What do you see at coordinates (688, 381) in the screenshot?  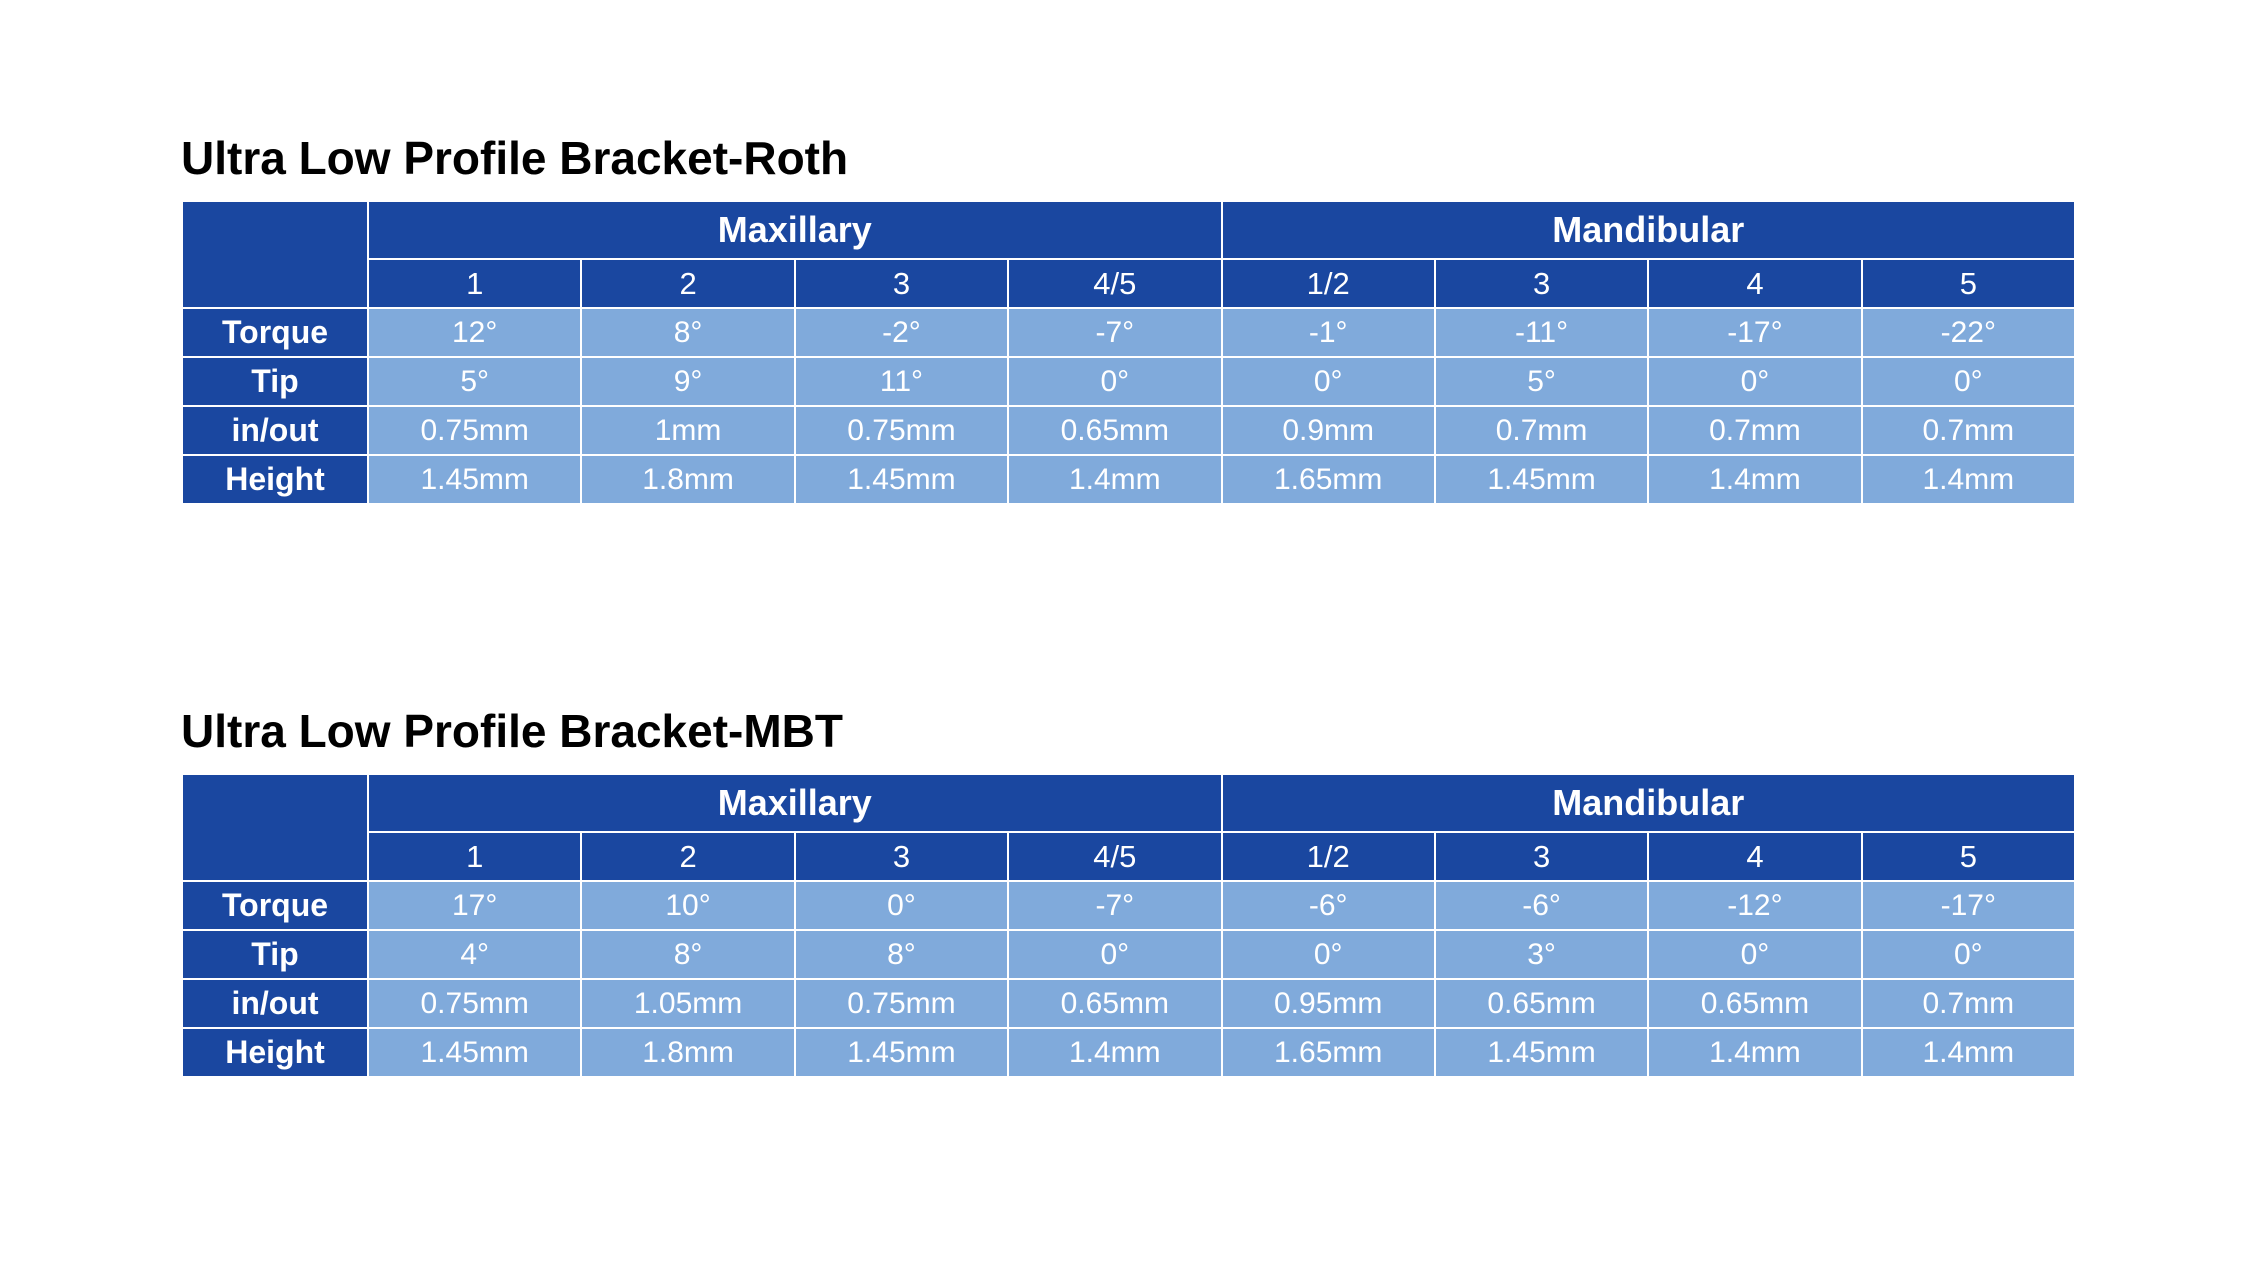 I see `data-cell: 9°` at bounding box center [688, 381].